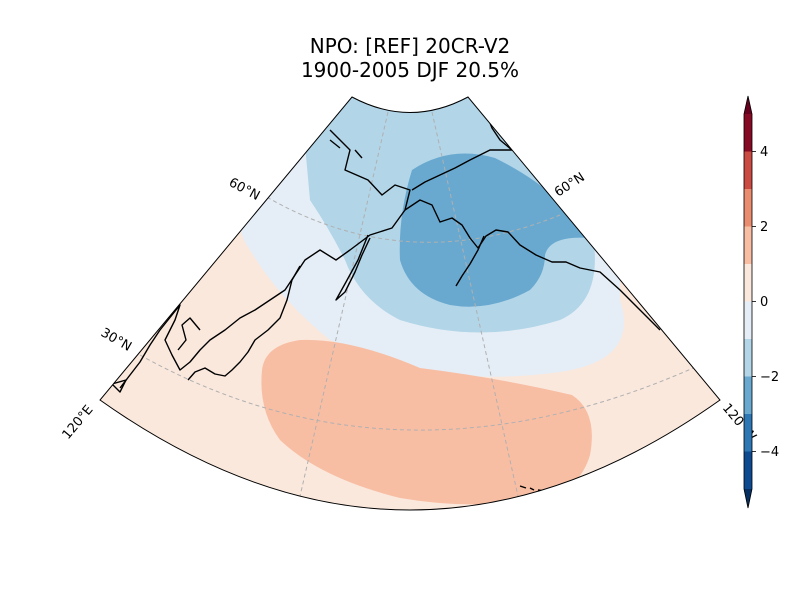  I want to click on lat-label-30-left: 30°N, so click(116, 339).